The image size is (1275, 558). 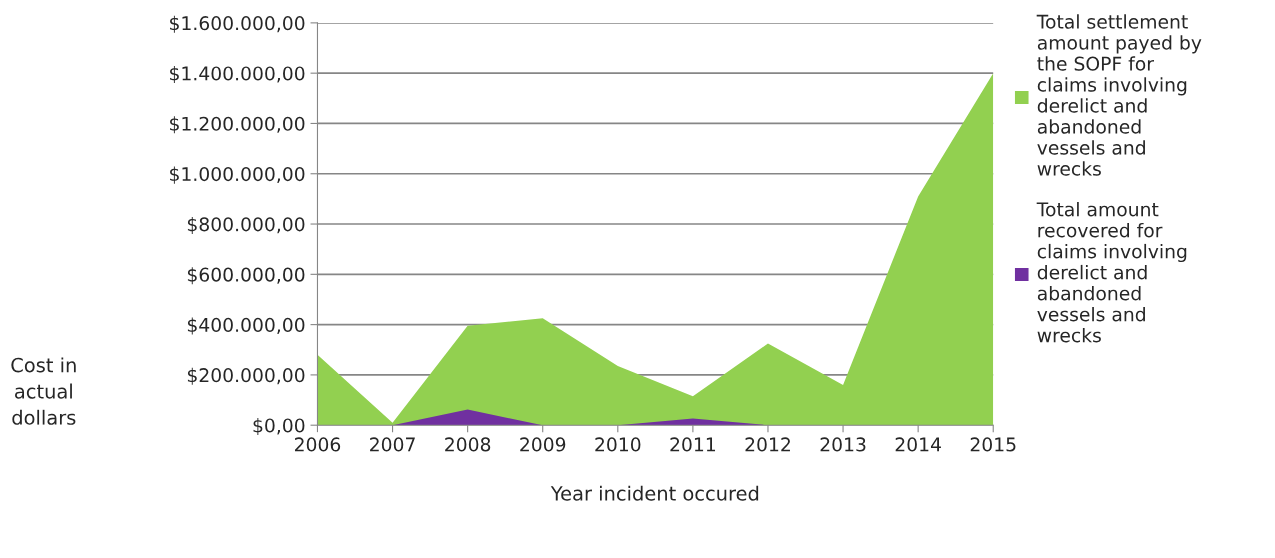 I want to click on y-tick-label: $400.000,00, so click(x=246, y=326).